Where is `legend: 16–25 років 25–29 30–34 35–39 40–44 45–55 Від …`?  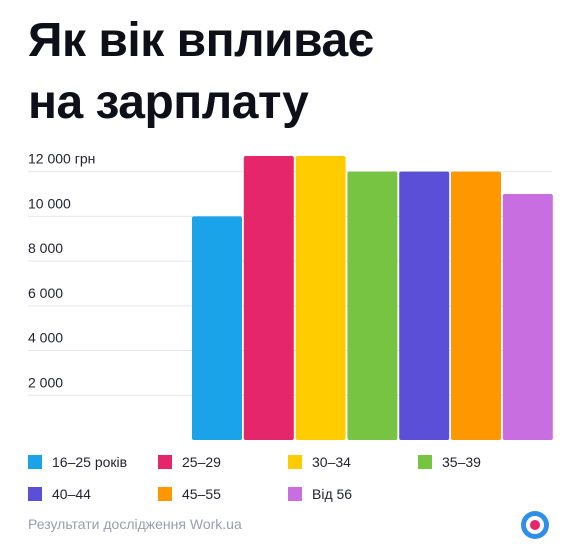 legend: 16–25 років 25–29 30–34 35–39 40–44 45–55 Від … is located at coordinates (298, 478).